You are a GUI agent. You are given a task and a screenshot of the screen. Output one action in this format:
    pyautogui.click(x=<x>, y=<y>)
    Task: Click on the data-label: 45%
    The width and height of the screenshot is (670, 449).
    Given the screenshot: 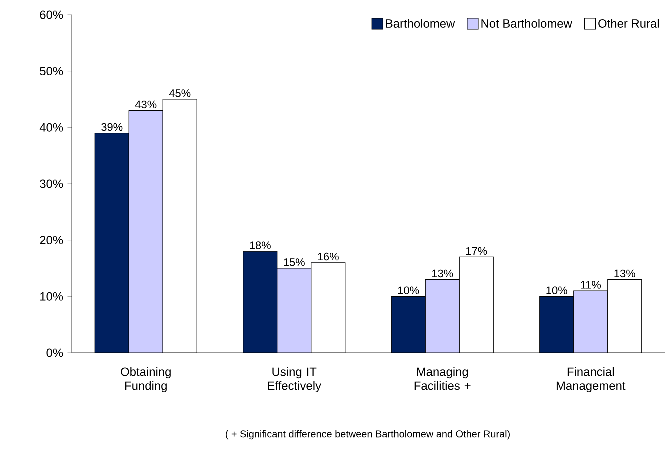 What is the action you would take?
    pyautogui.click(x=180, y=94)
    